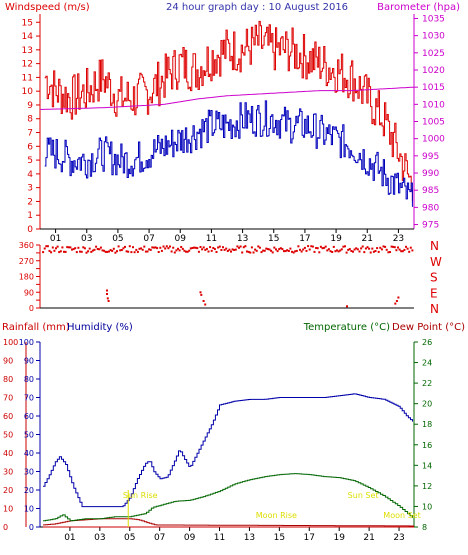  Describe the element at coordinates (29, 379) in the screenshot. I see `humidity-tick-label: 80` at that location.